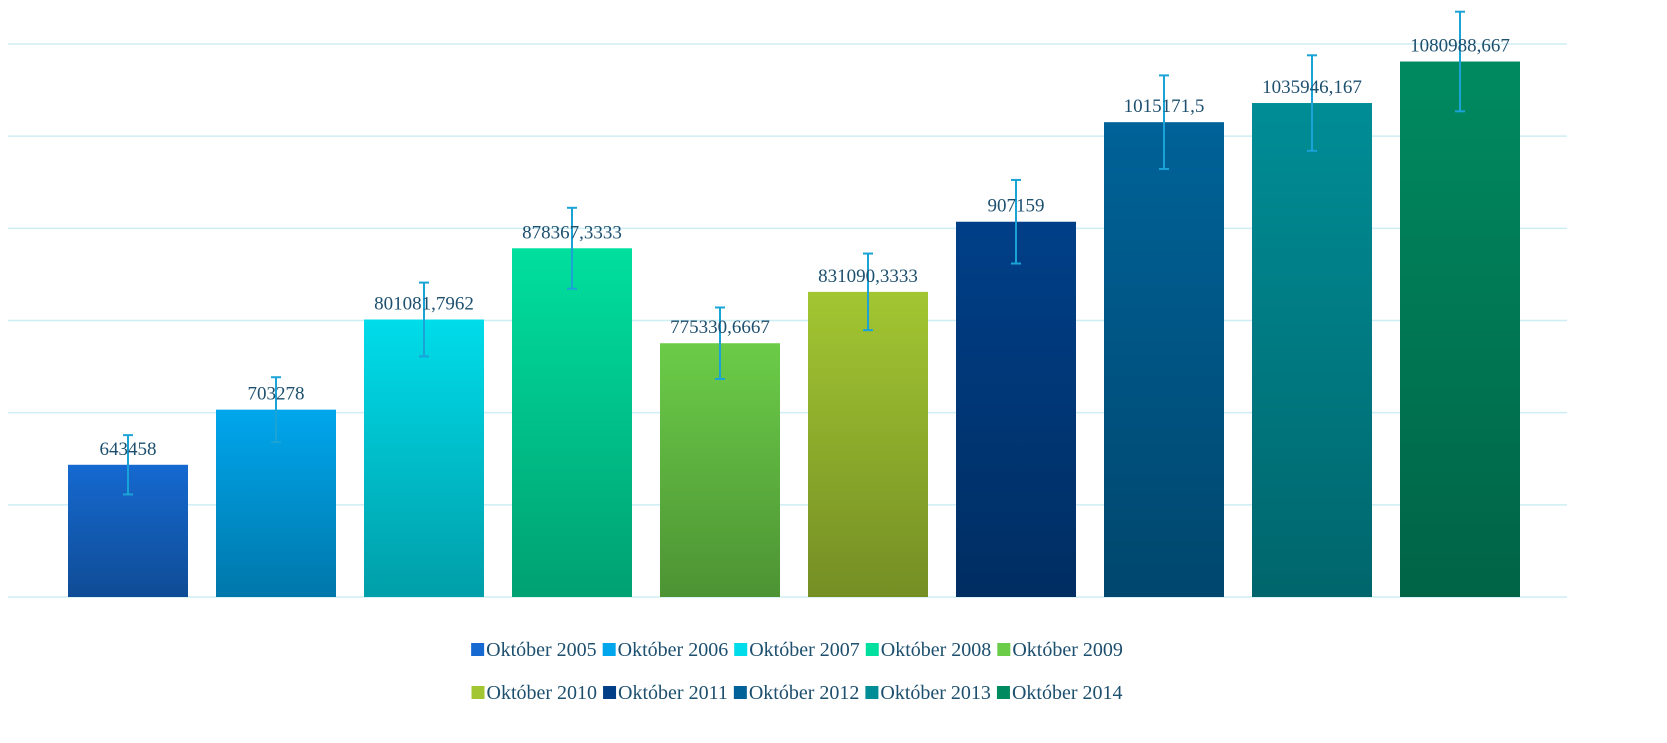 The width and height of the screenshot is (1667, 743). I want to click on legend-label: Október 2006, so click(673, 650).